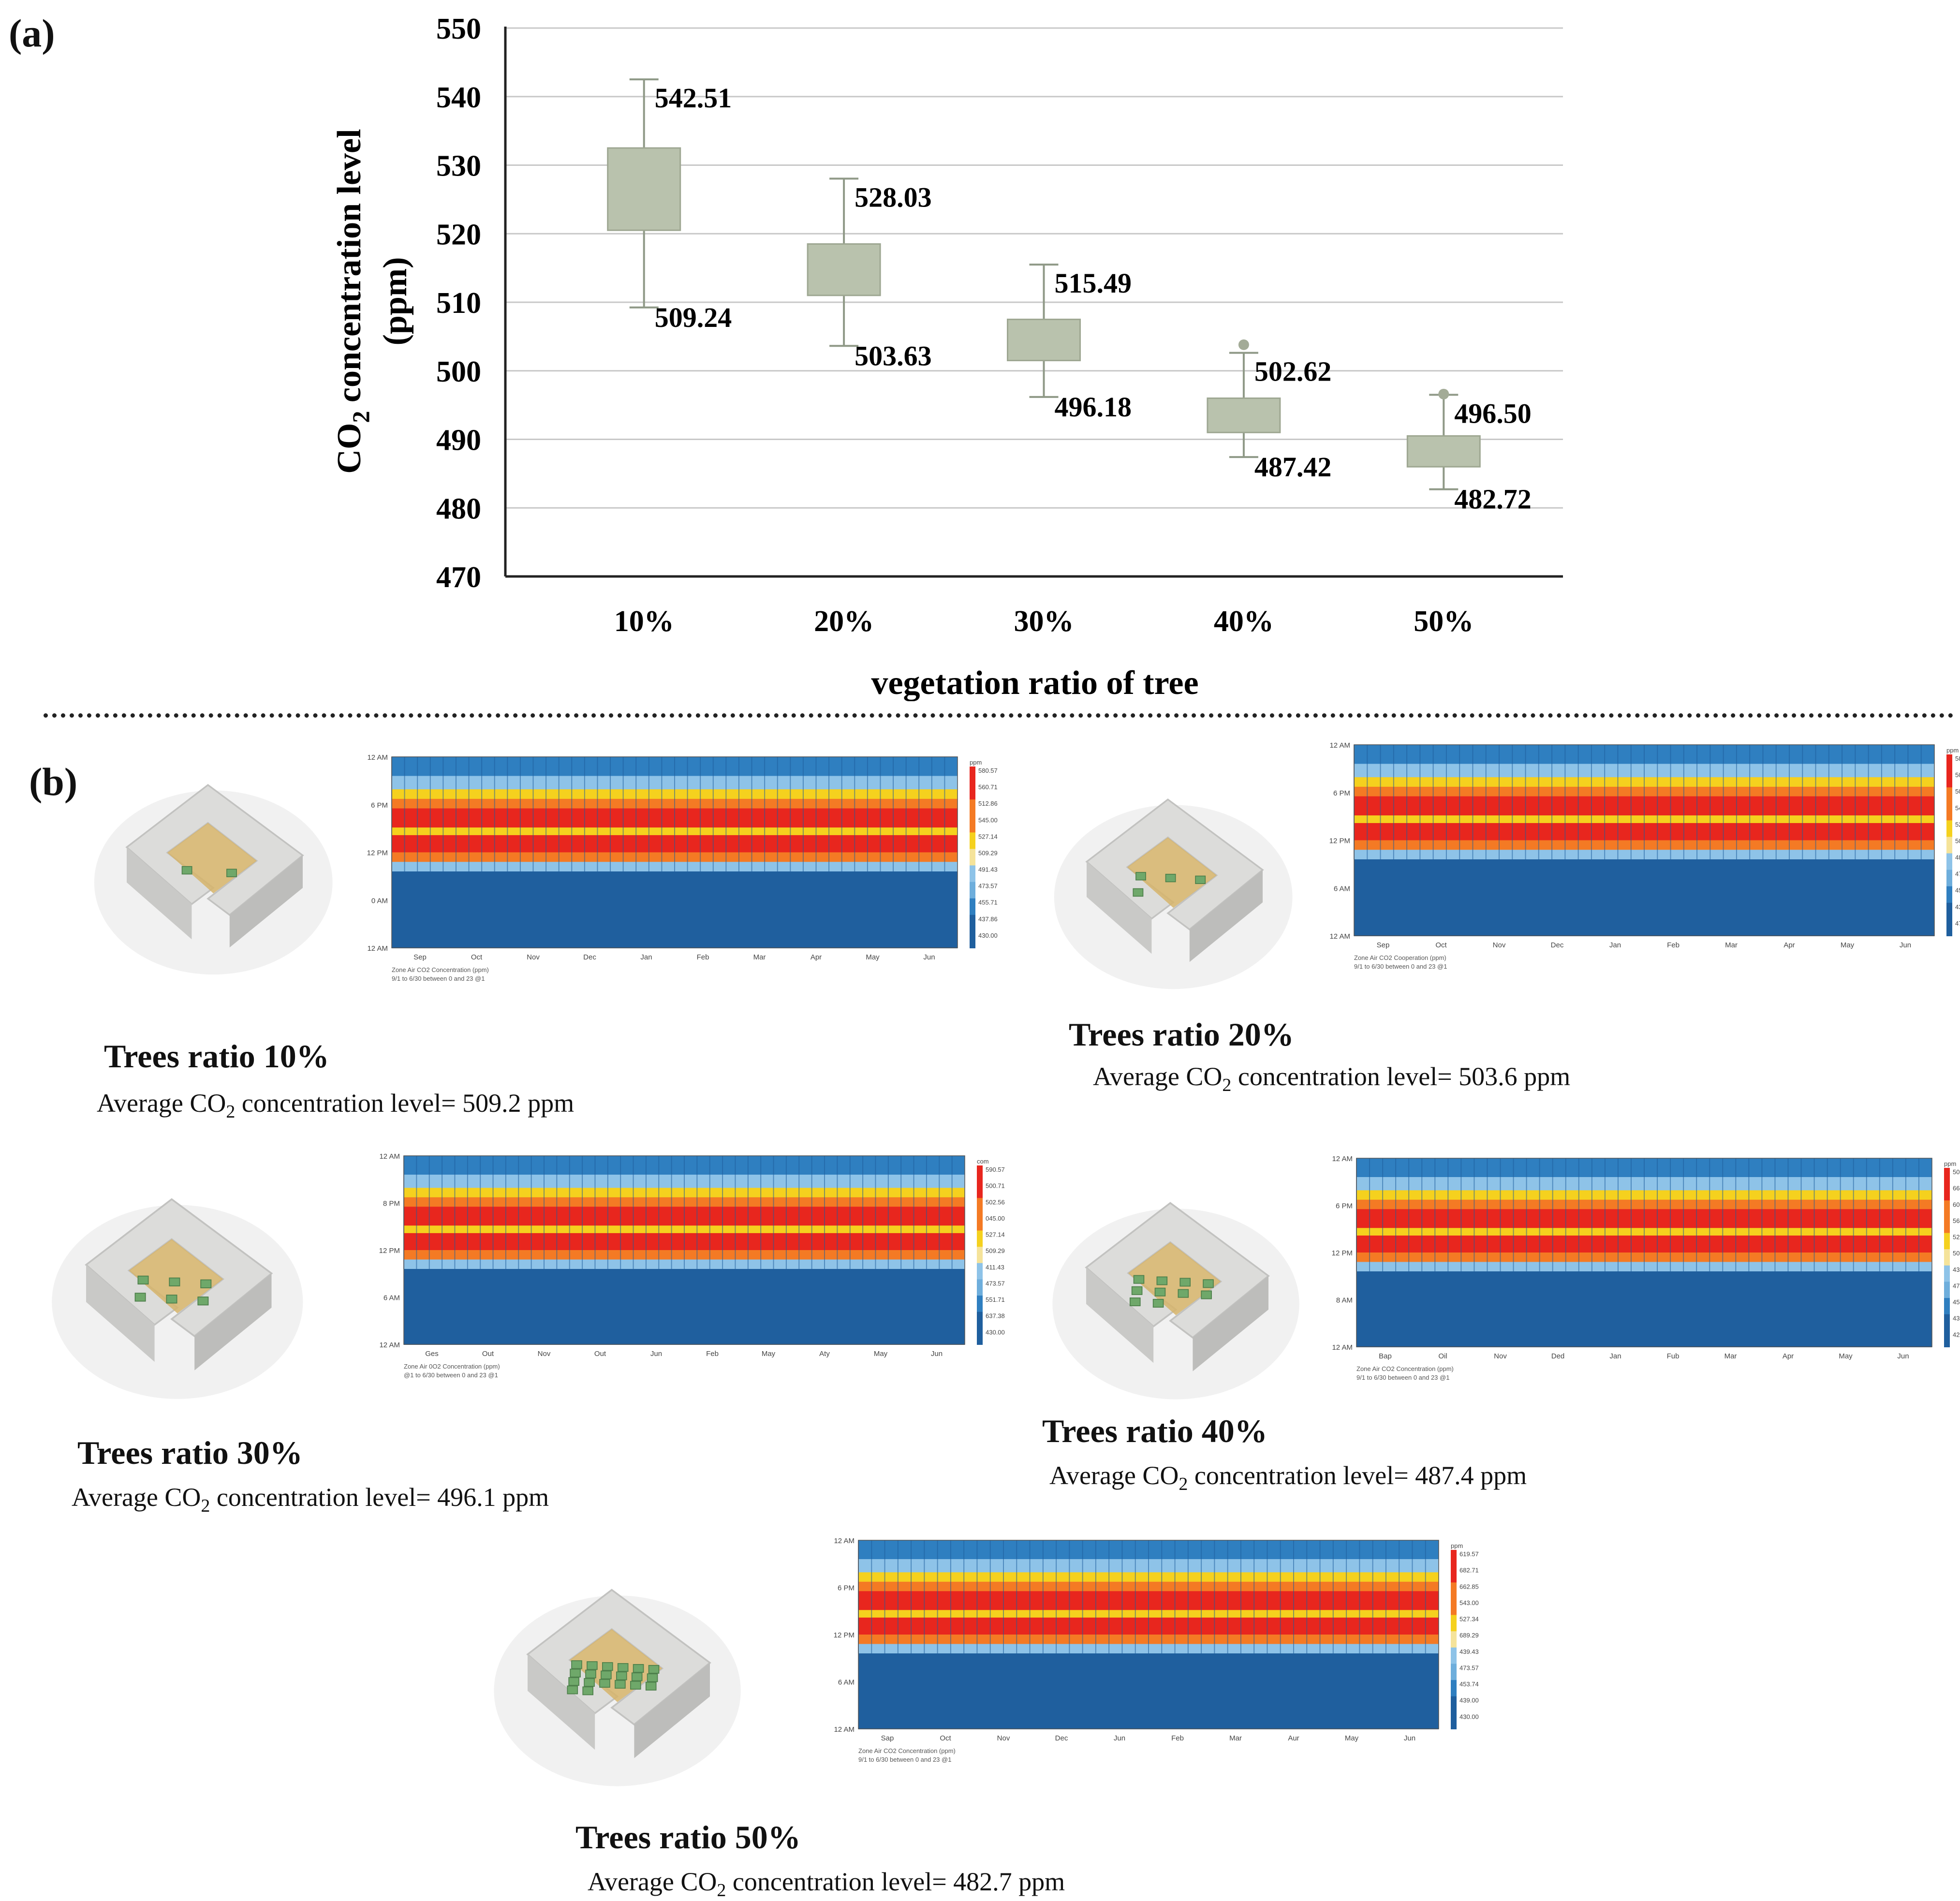 The image size is (1960, 1901). I want to click on legend-value: 453.73, so click(1957, 1302).